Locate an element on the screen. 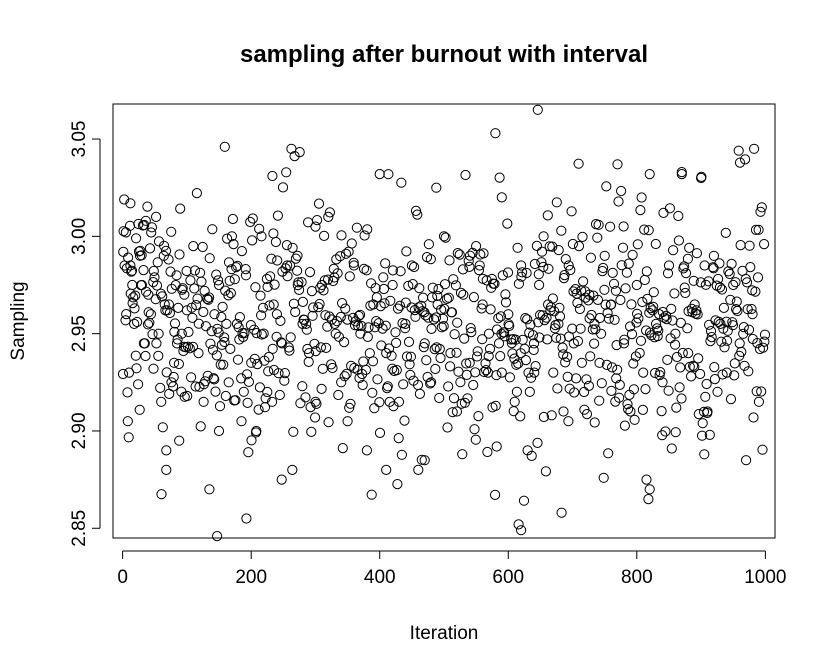  x-tick-label: 600 is located at coordinates (508, 577).